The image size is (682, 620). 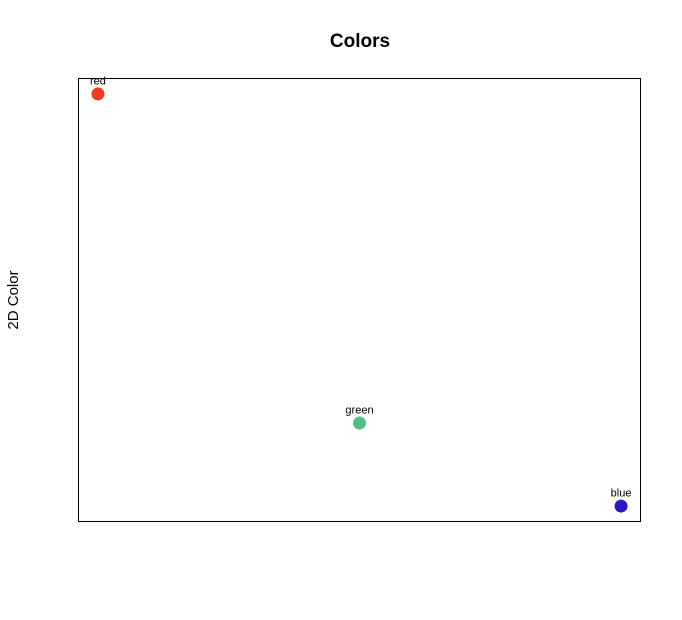 What do you see at coordinates (621, 506) in the screenshot?
I see `data-point-blue` at bounding box center [621, 506].